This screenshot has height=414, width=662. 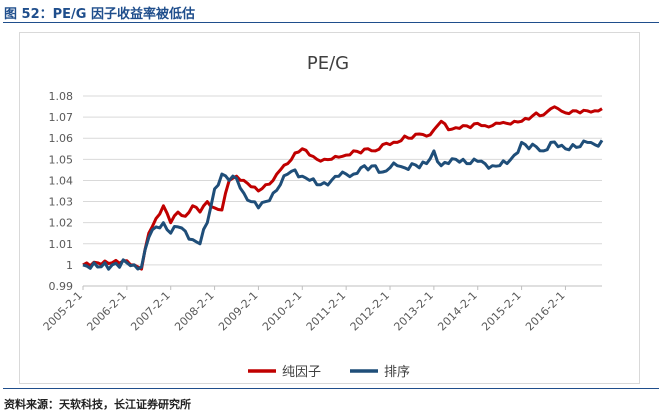 What do you see at coordinates (397, 372) in the screenshot?
I see `legend-label: 排序` at bounding box center [397, 372].